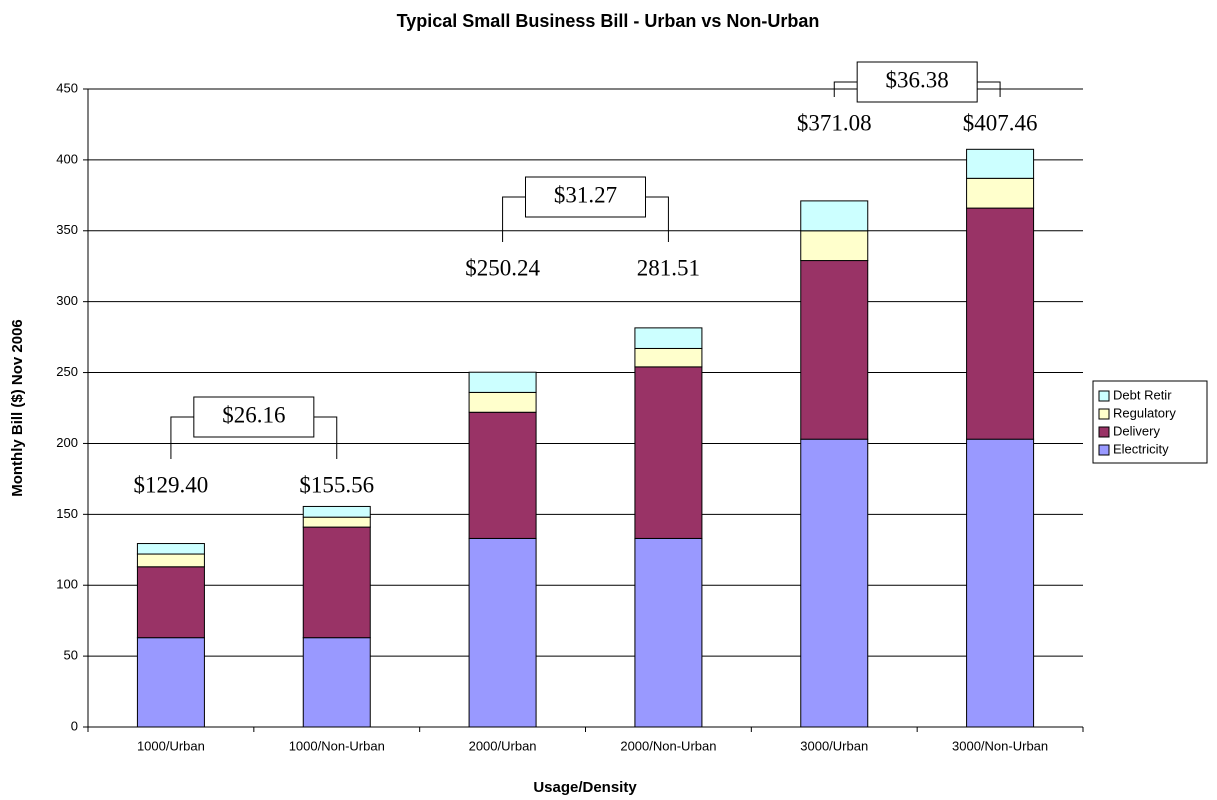 The height and width of the screenshot is (800, 1217). What do you see at coordinates (67, 158) in the screenshot?
I see `y-tick-label: 400` at bounding box center [67, 158].